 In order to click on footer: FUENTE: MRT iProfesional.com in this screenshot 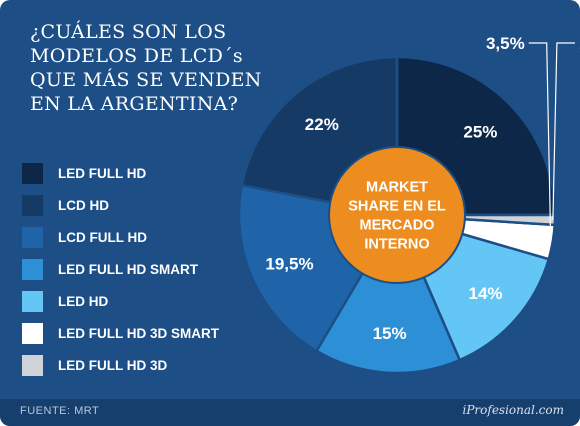, I will do `click(290, 412)`.